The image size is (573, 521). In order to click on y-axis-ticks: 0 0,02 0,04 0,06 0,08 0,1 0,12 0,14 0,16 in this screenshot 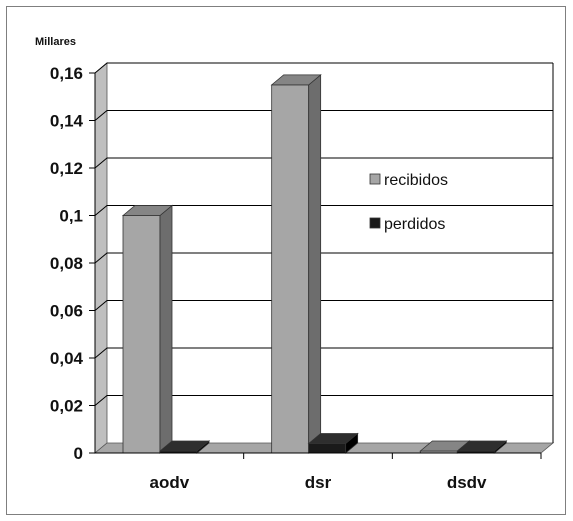, I will do `click(73, 263)`.